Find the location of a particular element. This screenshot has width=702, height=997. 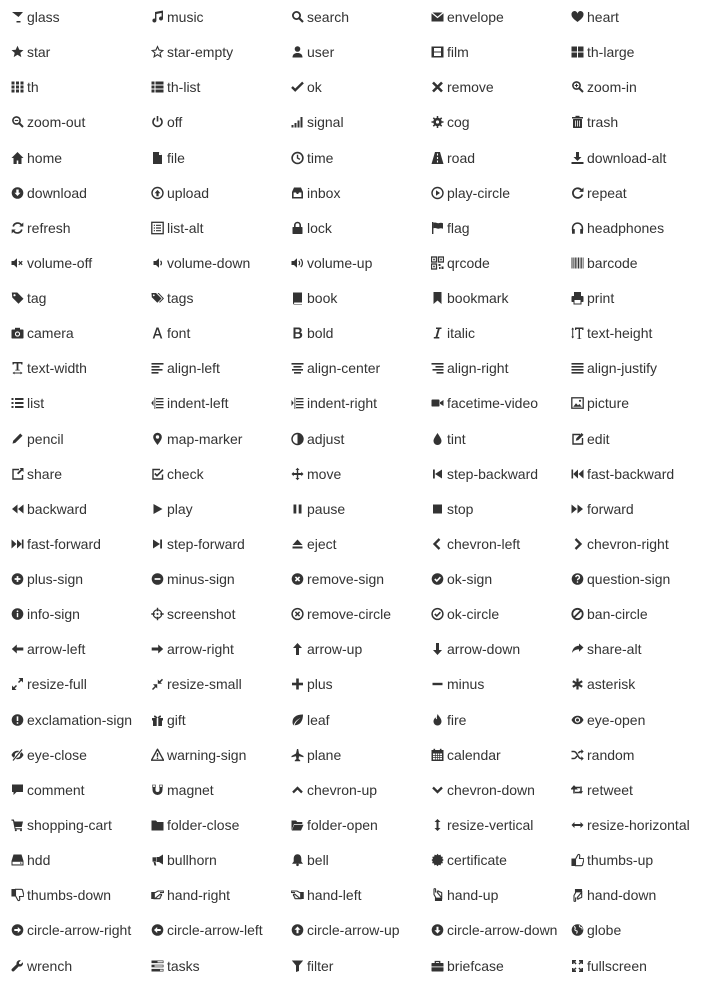

icon-label: hand-left is located at coordinates (334, 895).